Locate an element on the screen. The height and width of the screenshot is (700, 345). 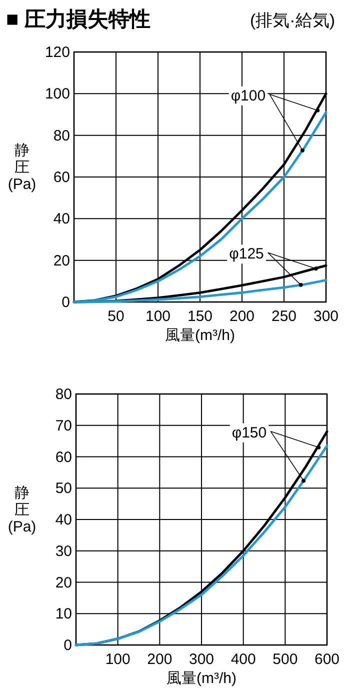
y-tick-label: 50 is located at coordinates (63, 489).